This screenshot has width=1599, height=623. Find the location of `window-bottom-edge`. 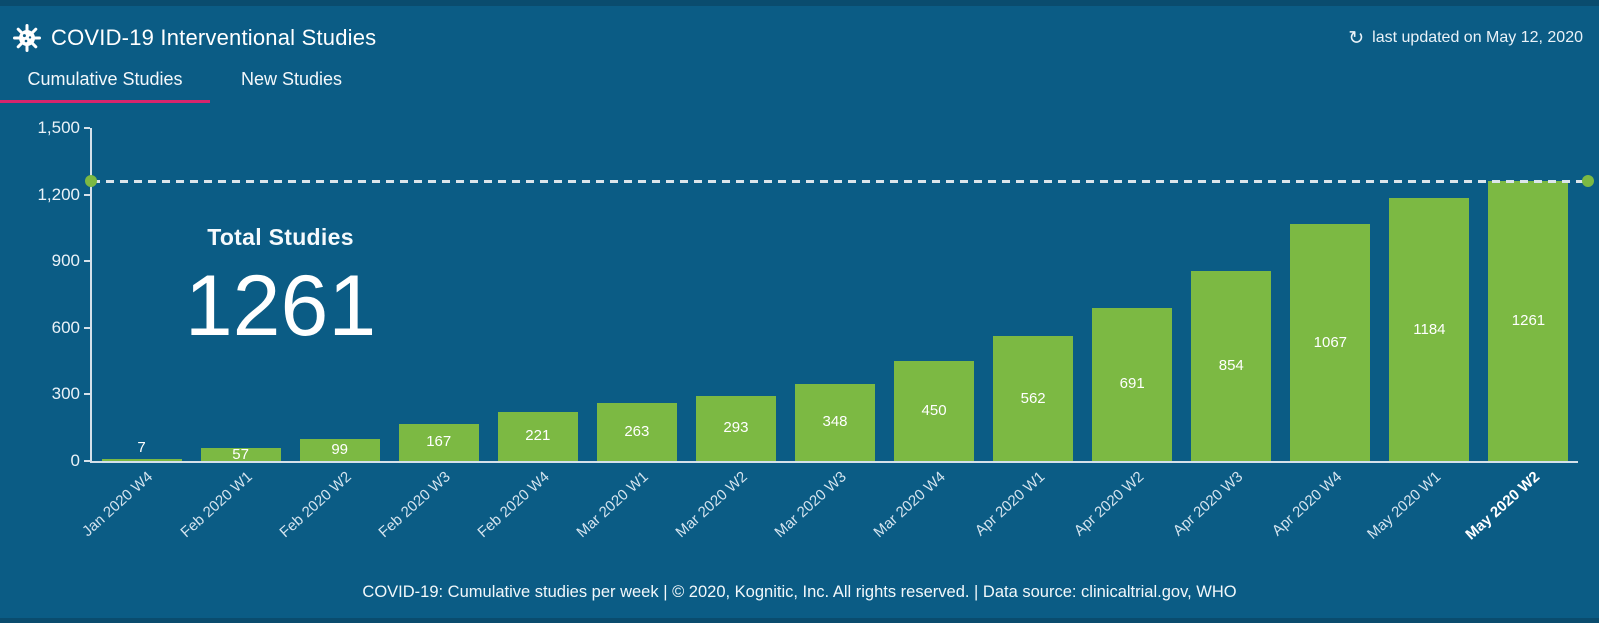

window-bottom-edge is located at coordinates (799, 620).